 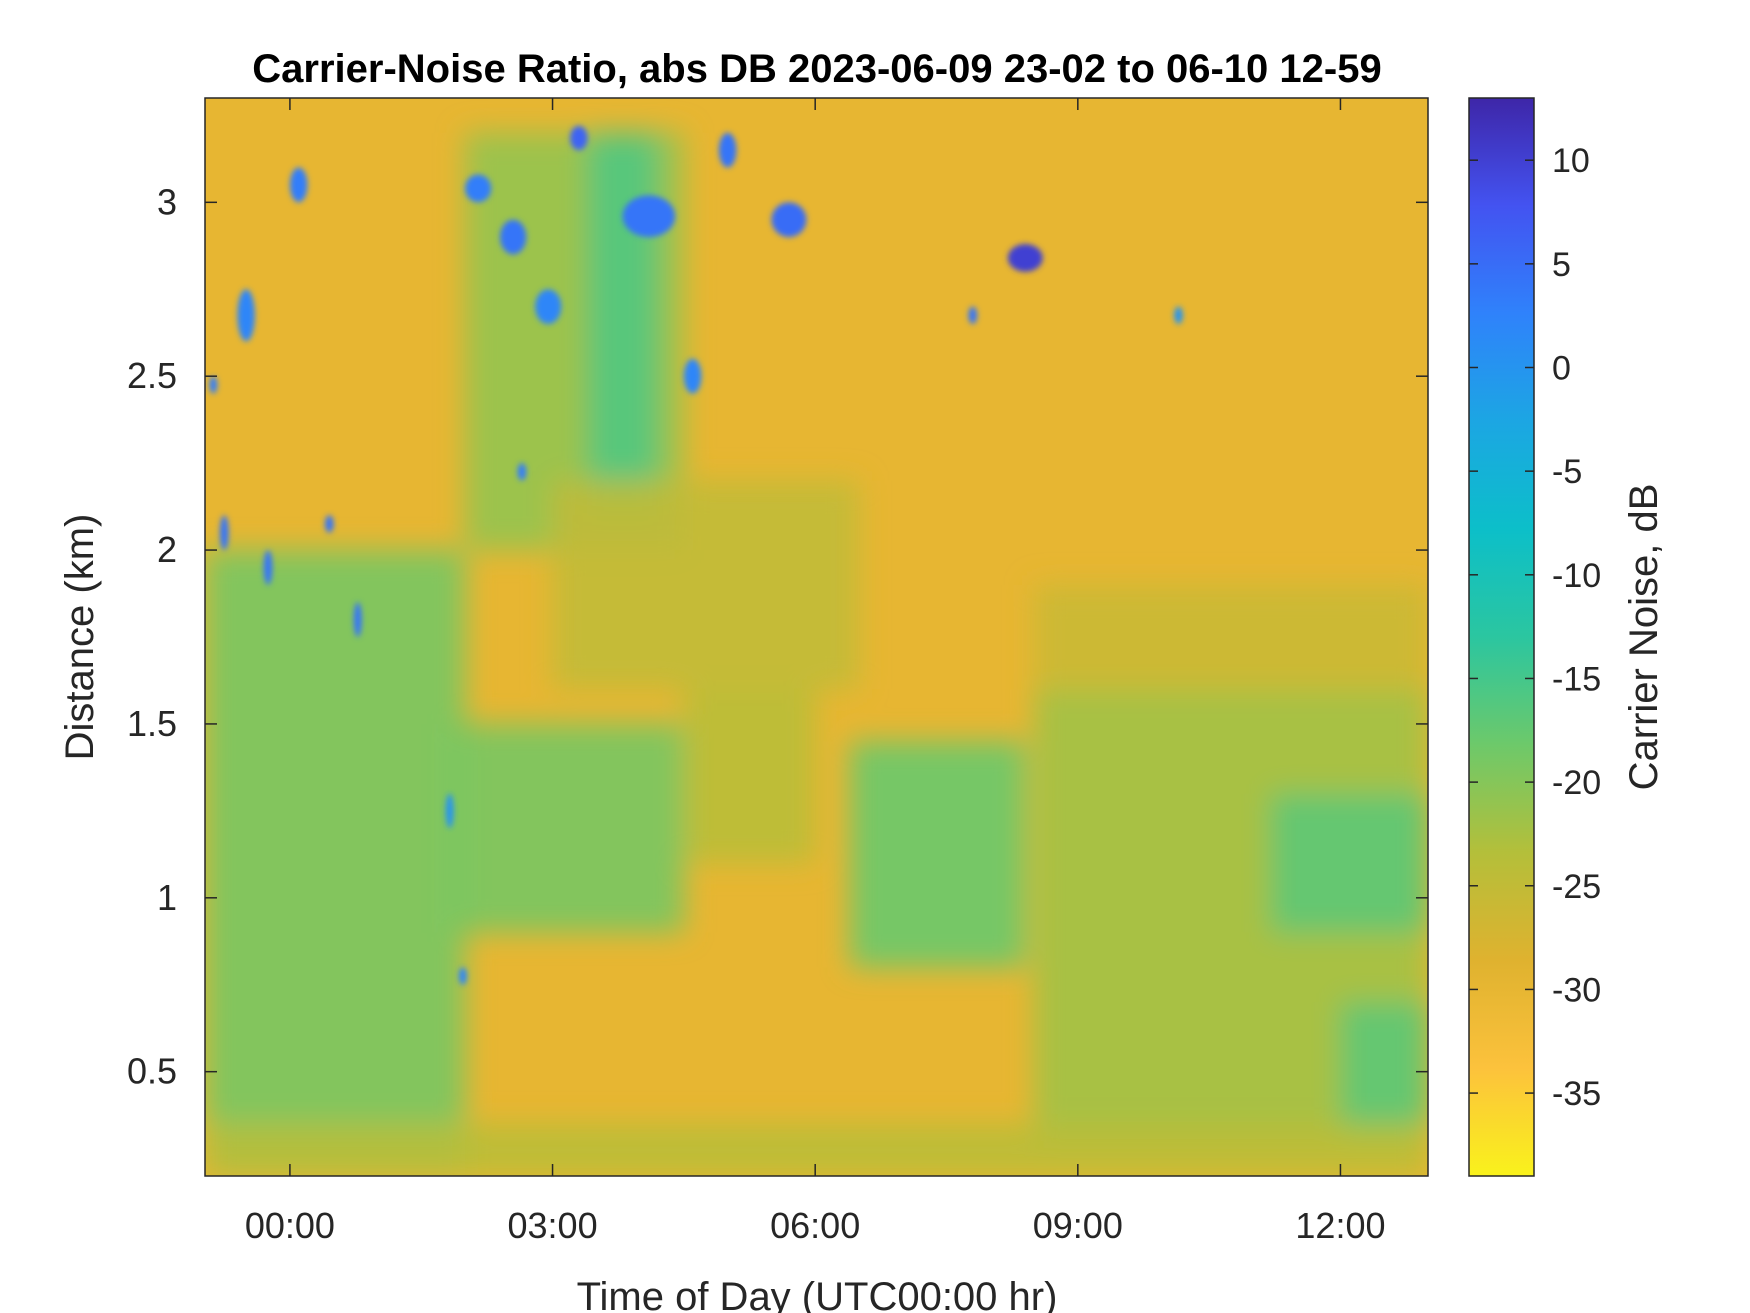 What do you see at coordinates (290, 1225) in the screenshot?
I see `x-tick-label: 00:00` at bounding box center [290, 1225].